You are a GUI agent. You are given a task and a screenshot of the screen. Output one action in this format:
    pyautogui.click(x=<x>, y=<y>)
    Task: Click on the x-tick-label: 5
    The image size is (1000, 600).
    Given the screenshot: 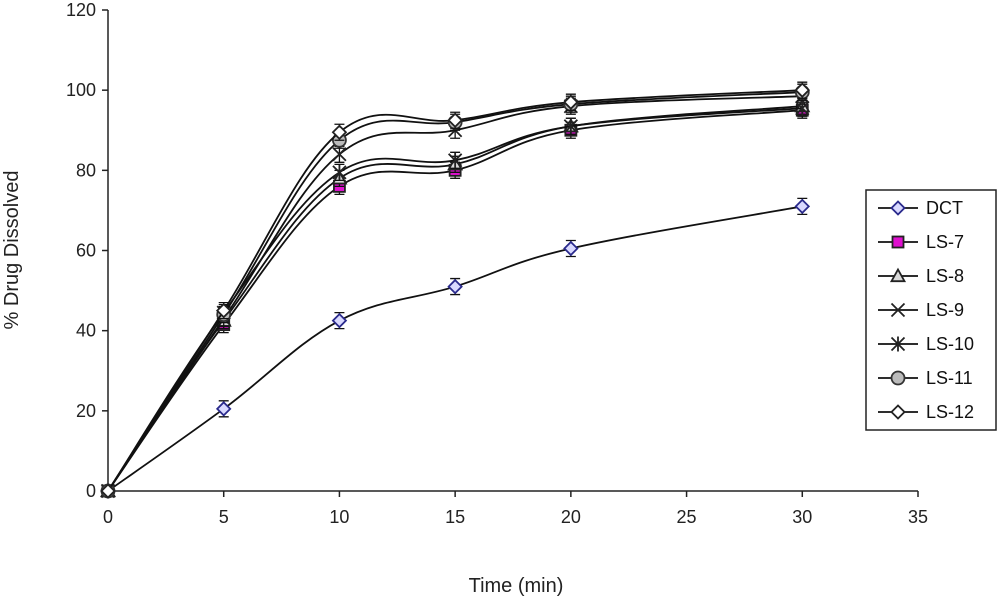 What is the action you would take?
    pyautogui.click(x=224, y=517)
    